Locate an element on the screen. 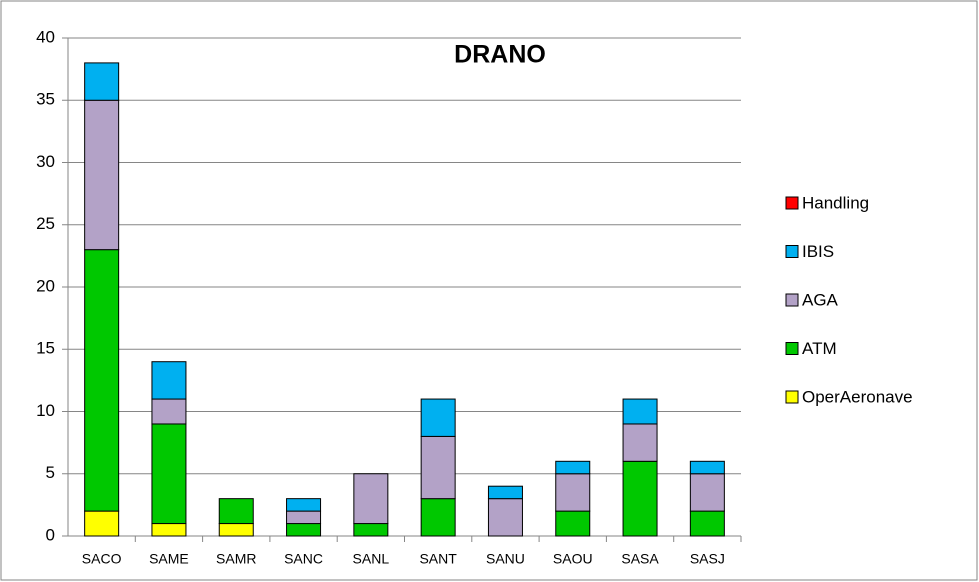 The width and height of the screenshot is (979, 582). legend-label: OperAeronave is located at coordinates (857, 396).